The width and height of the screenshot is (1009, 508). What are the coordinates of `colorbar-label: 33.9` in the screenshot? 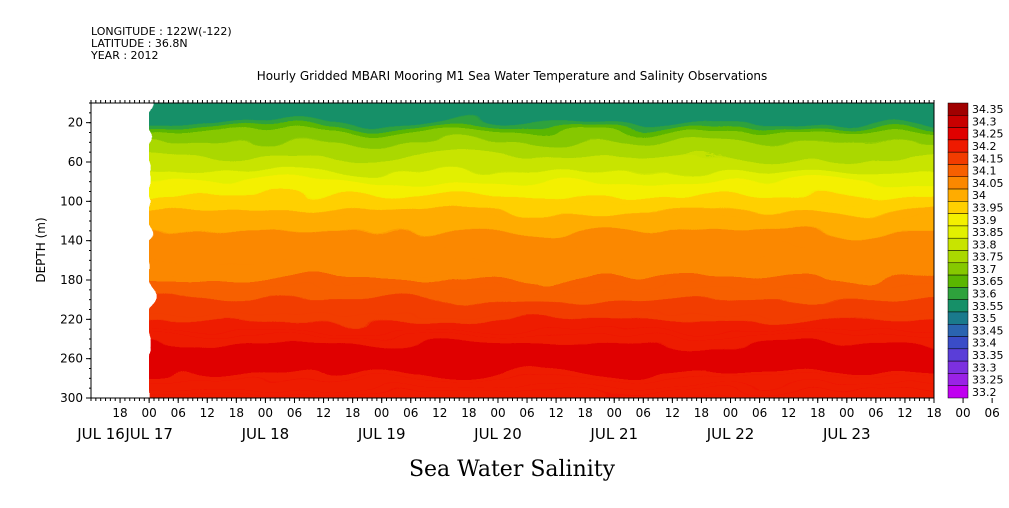 It's located at (984, 220).